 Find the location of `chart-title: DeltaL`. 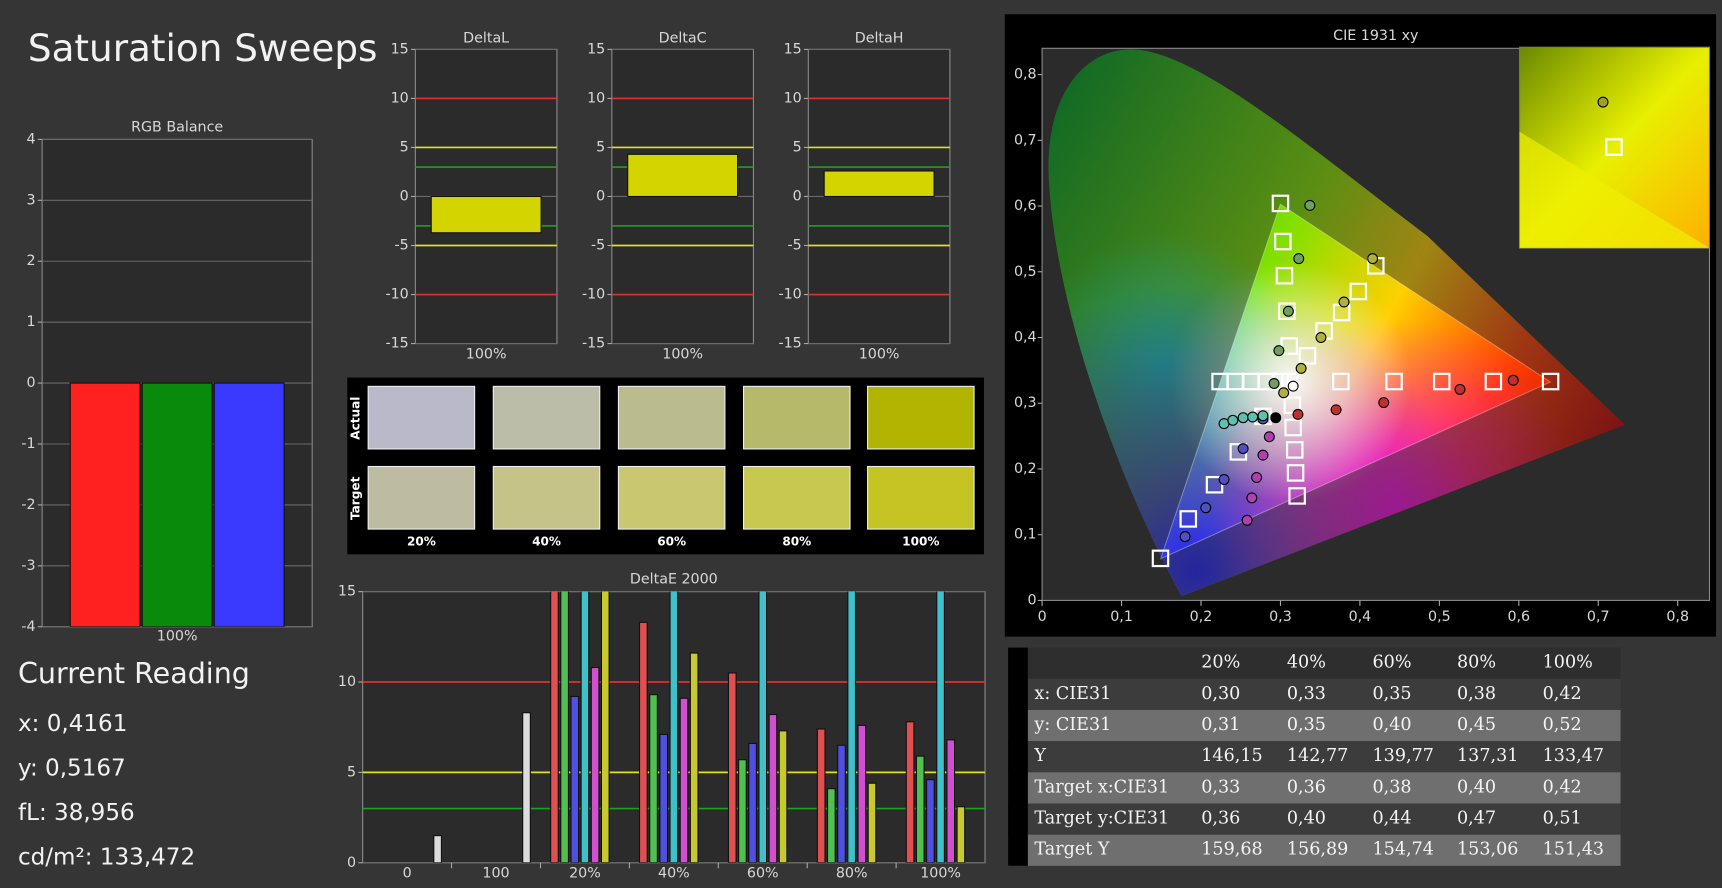

chart-title: DeltaL is located at coordinates (486, 38).